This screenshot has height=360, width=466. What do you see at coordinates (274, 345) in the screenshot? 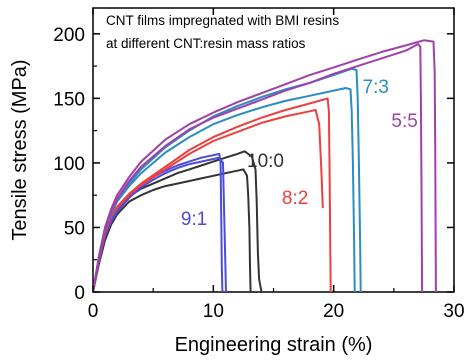
I see `x-axis-title: Engineering strain (%)` at bounding box center [274, 345].